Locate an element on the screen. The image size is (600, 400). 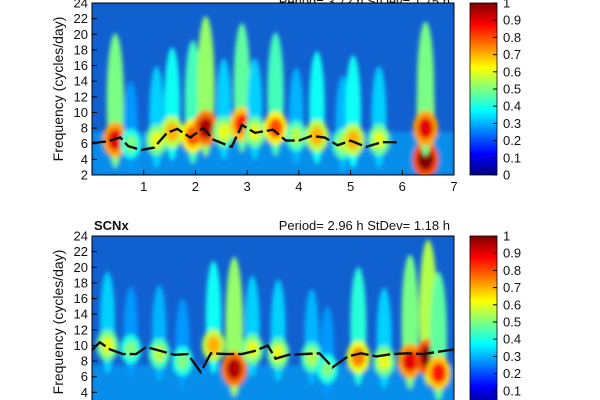
colorbar-top-gradient is located at coordinates (483, 89).